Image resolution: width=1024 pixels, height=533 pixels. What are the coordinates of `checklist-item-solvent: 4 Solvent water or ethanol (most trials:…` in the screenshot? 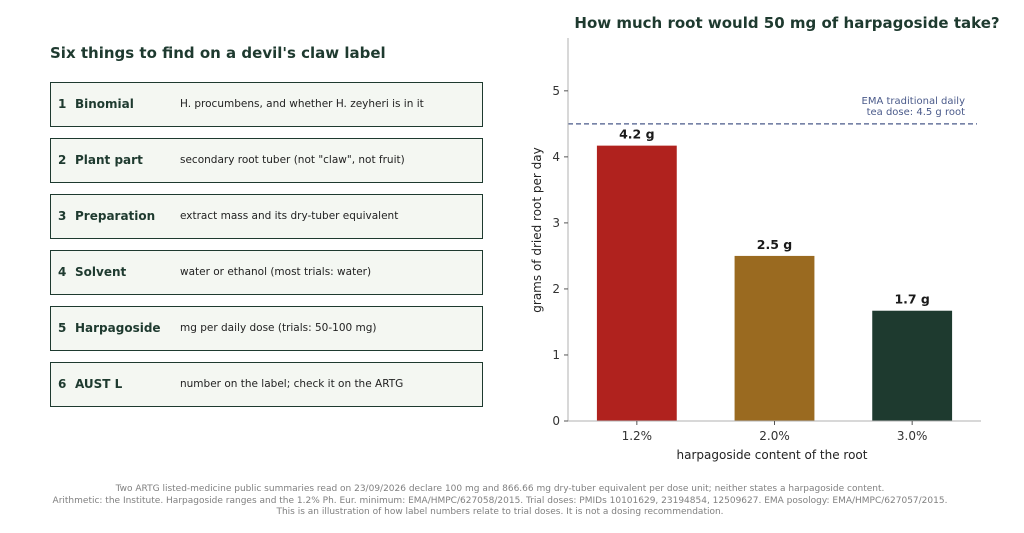 It's located at (266, 272).